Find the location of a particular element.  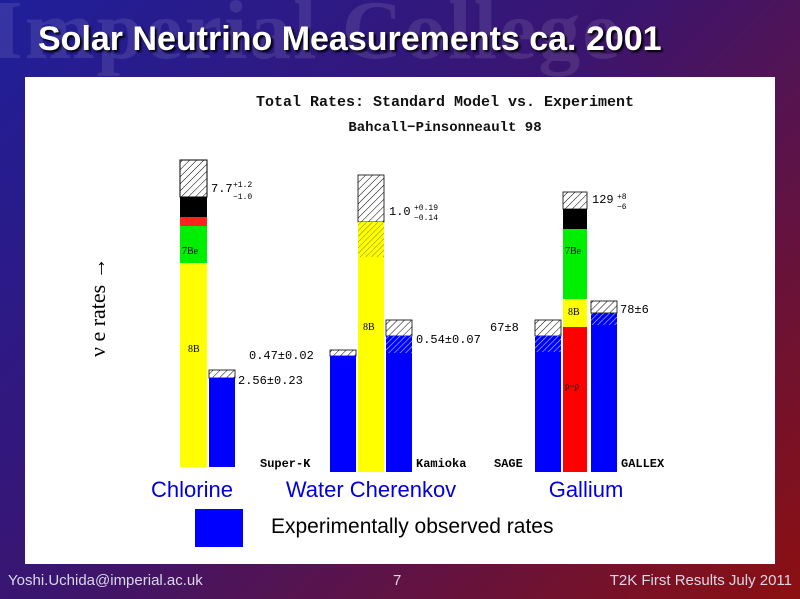

ga-pp-bar is located at coordinates (575, 399).